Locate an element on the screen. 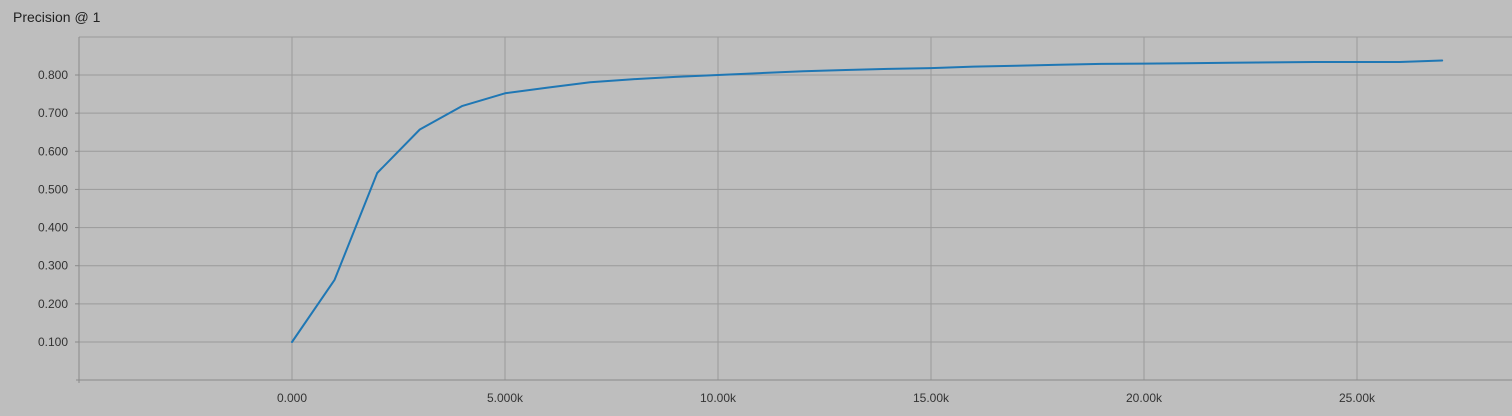  y-tick-label-4: 0.500 is located at coordinates (53, 189).